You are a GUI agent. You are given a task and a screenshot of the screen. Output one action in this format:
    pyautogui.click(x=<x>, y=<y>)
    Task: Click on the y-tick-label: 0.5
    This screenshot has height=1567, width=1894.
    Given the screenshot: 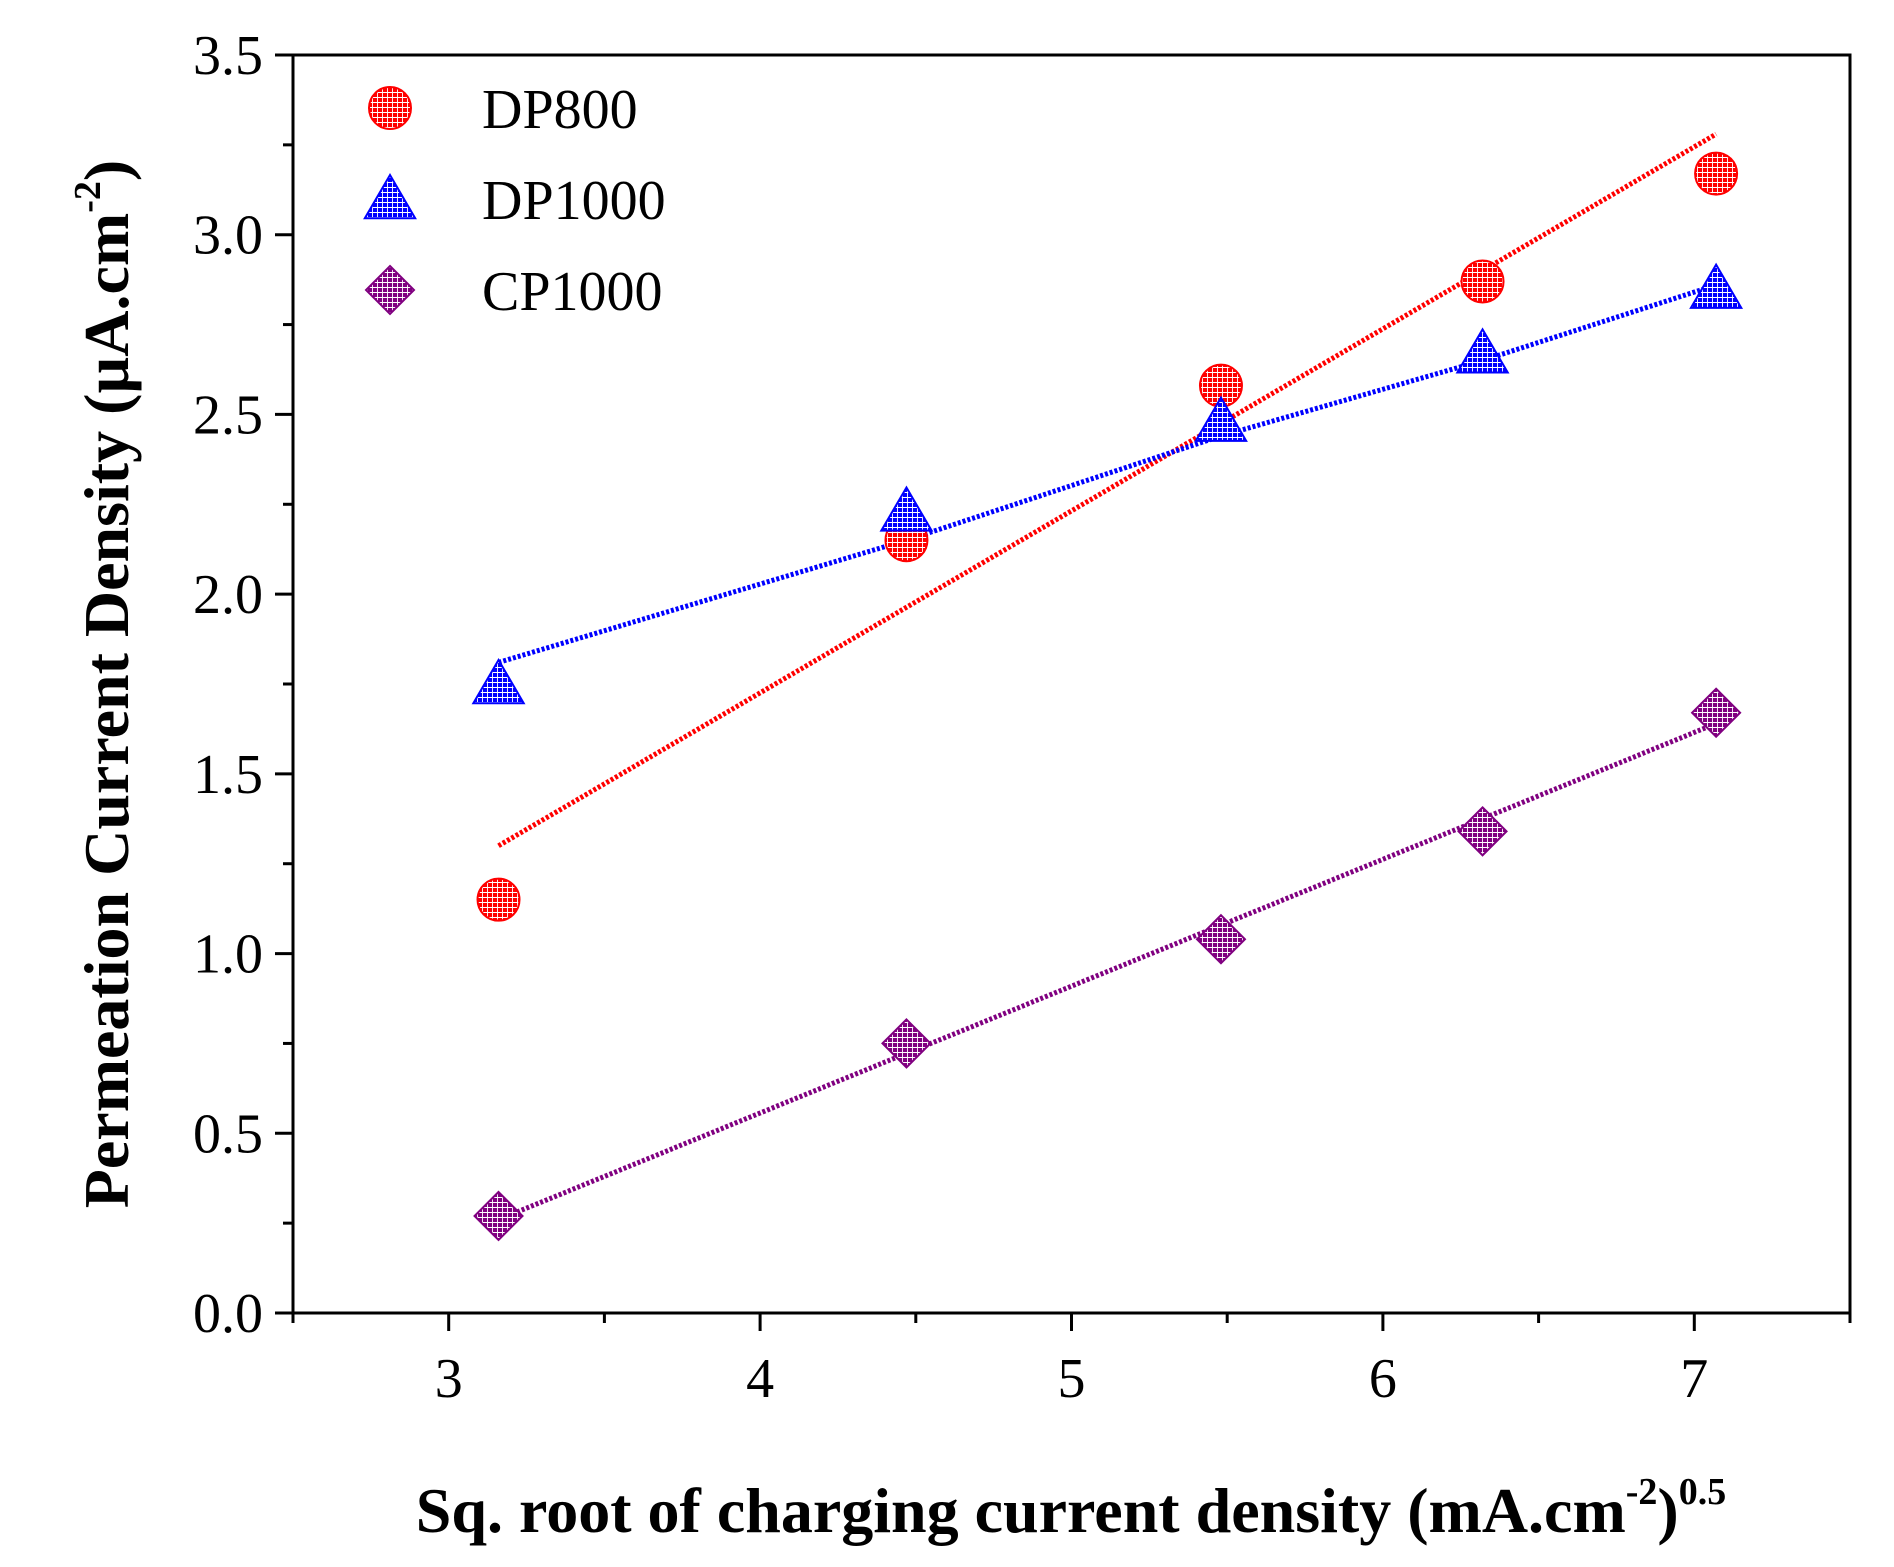 What is the action you would take?
    pyautogui.click(x=228, y=1134)
    